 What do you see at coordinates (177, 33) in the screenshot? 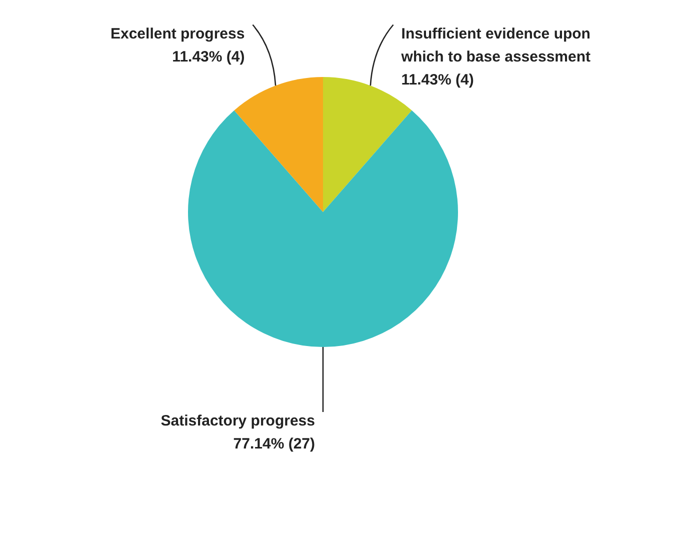
I see `slice-label: Excellent progress` at bounding box center [177, 33].